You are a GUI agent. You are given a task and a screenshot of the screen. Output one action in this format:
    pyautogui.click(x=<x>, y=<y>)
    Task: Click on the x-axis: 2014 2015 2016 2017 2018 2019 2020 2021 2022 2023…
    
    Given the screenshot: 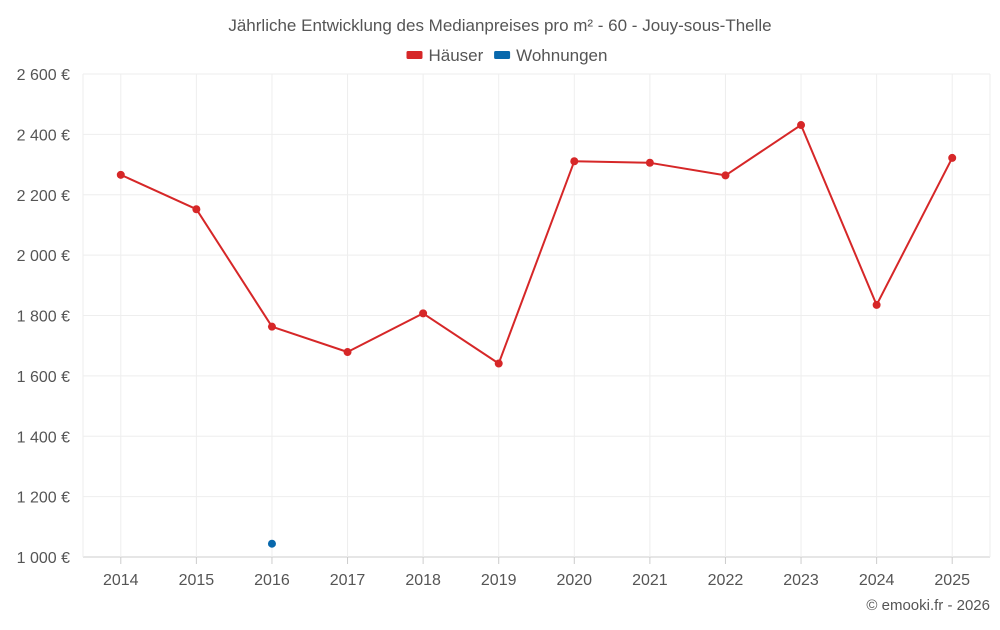 What is the action you would take?
    pyautogui.click(x=536, y=573)
    